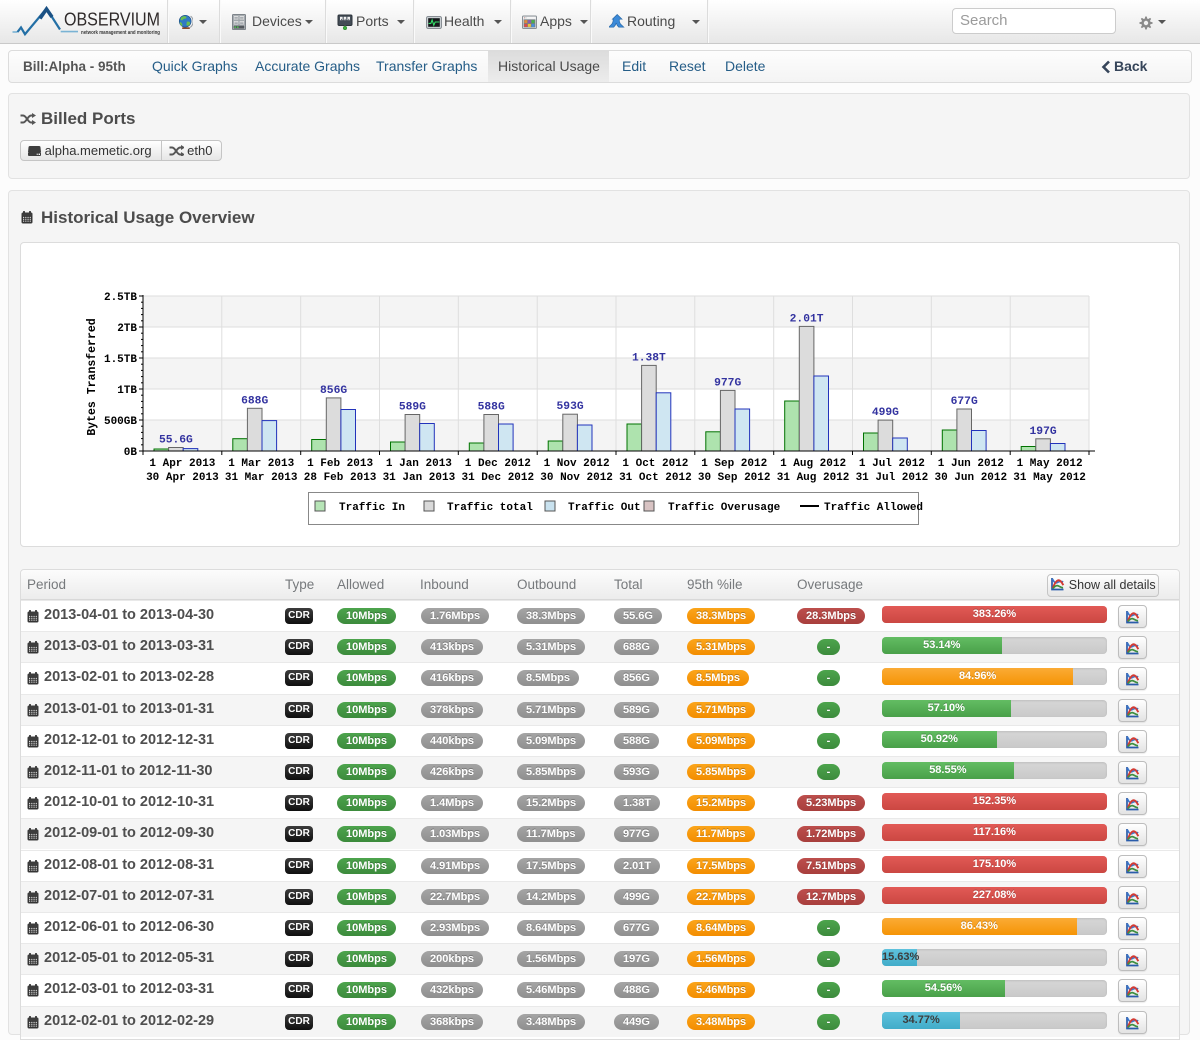 The image size is (1200, 1040). What do you see at coordinates (1049, 478) in the screenshot?
I see `svg-text: 31 May 2012` at bounding box center [1049, 478].